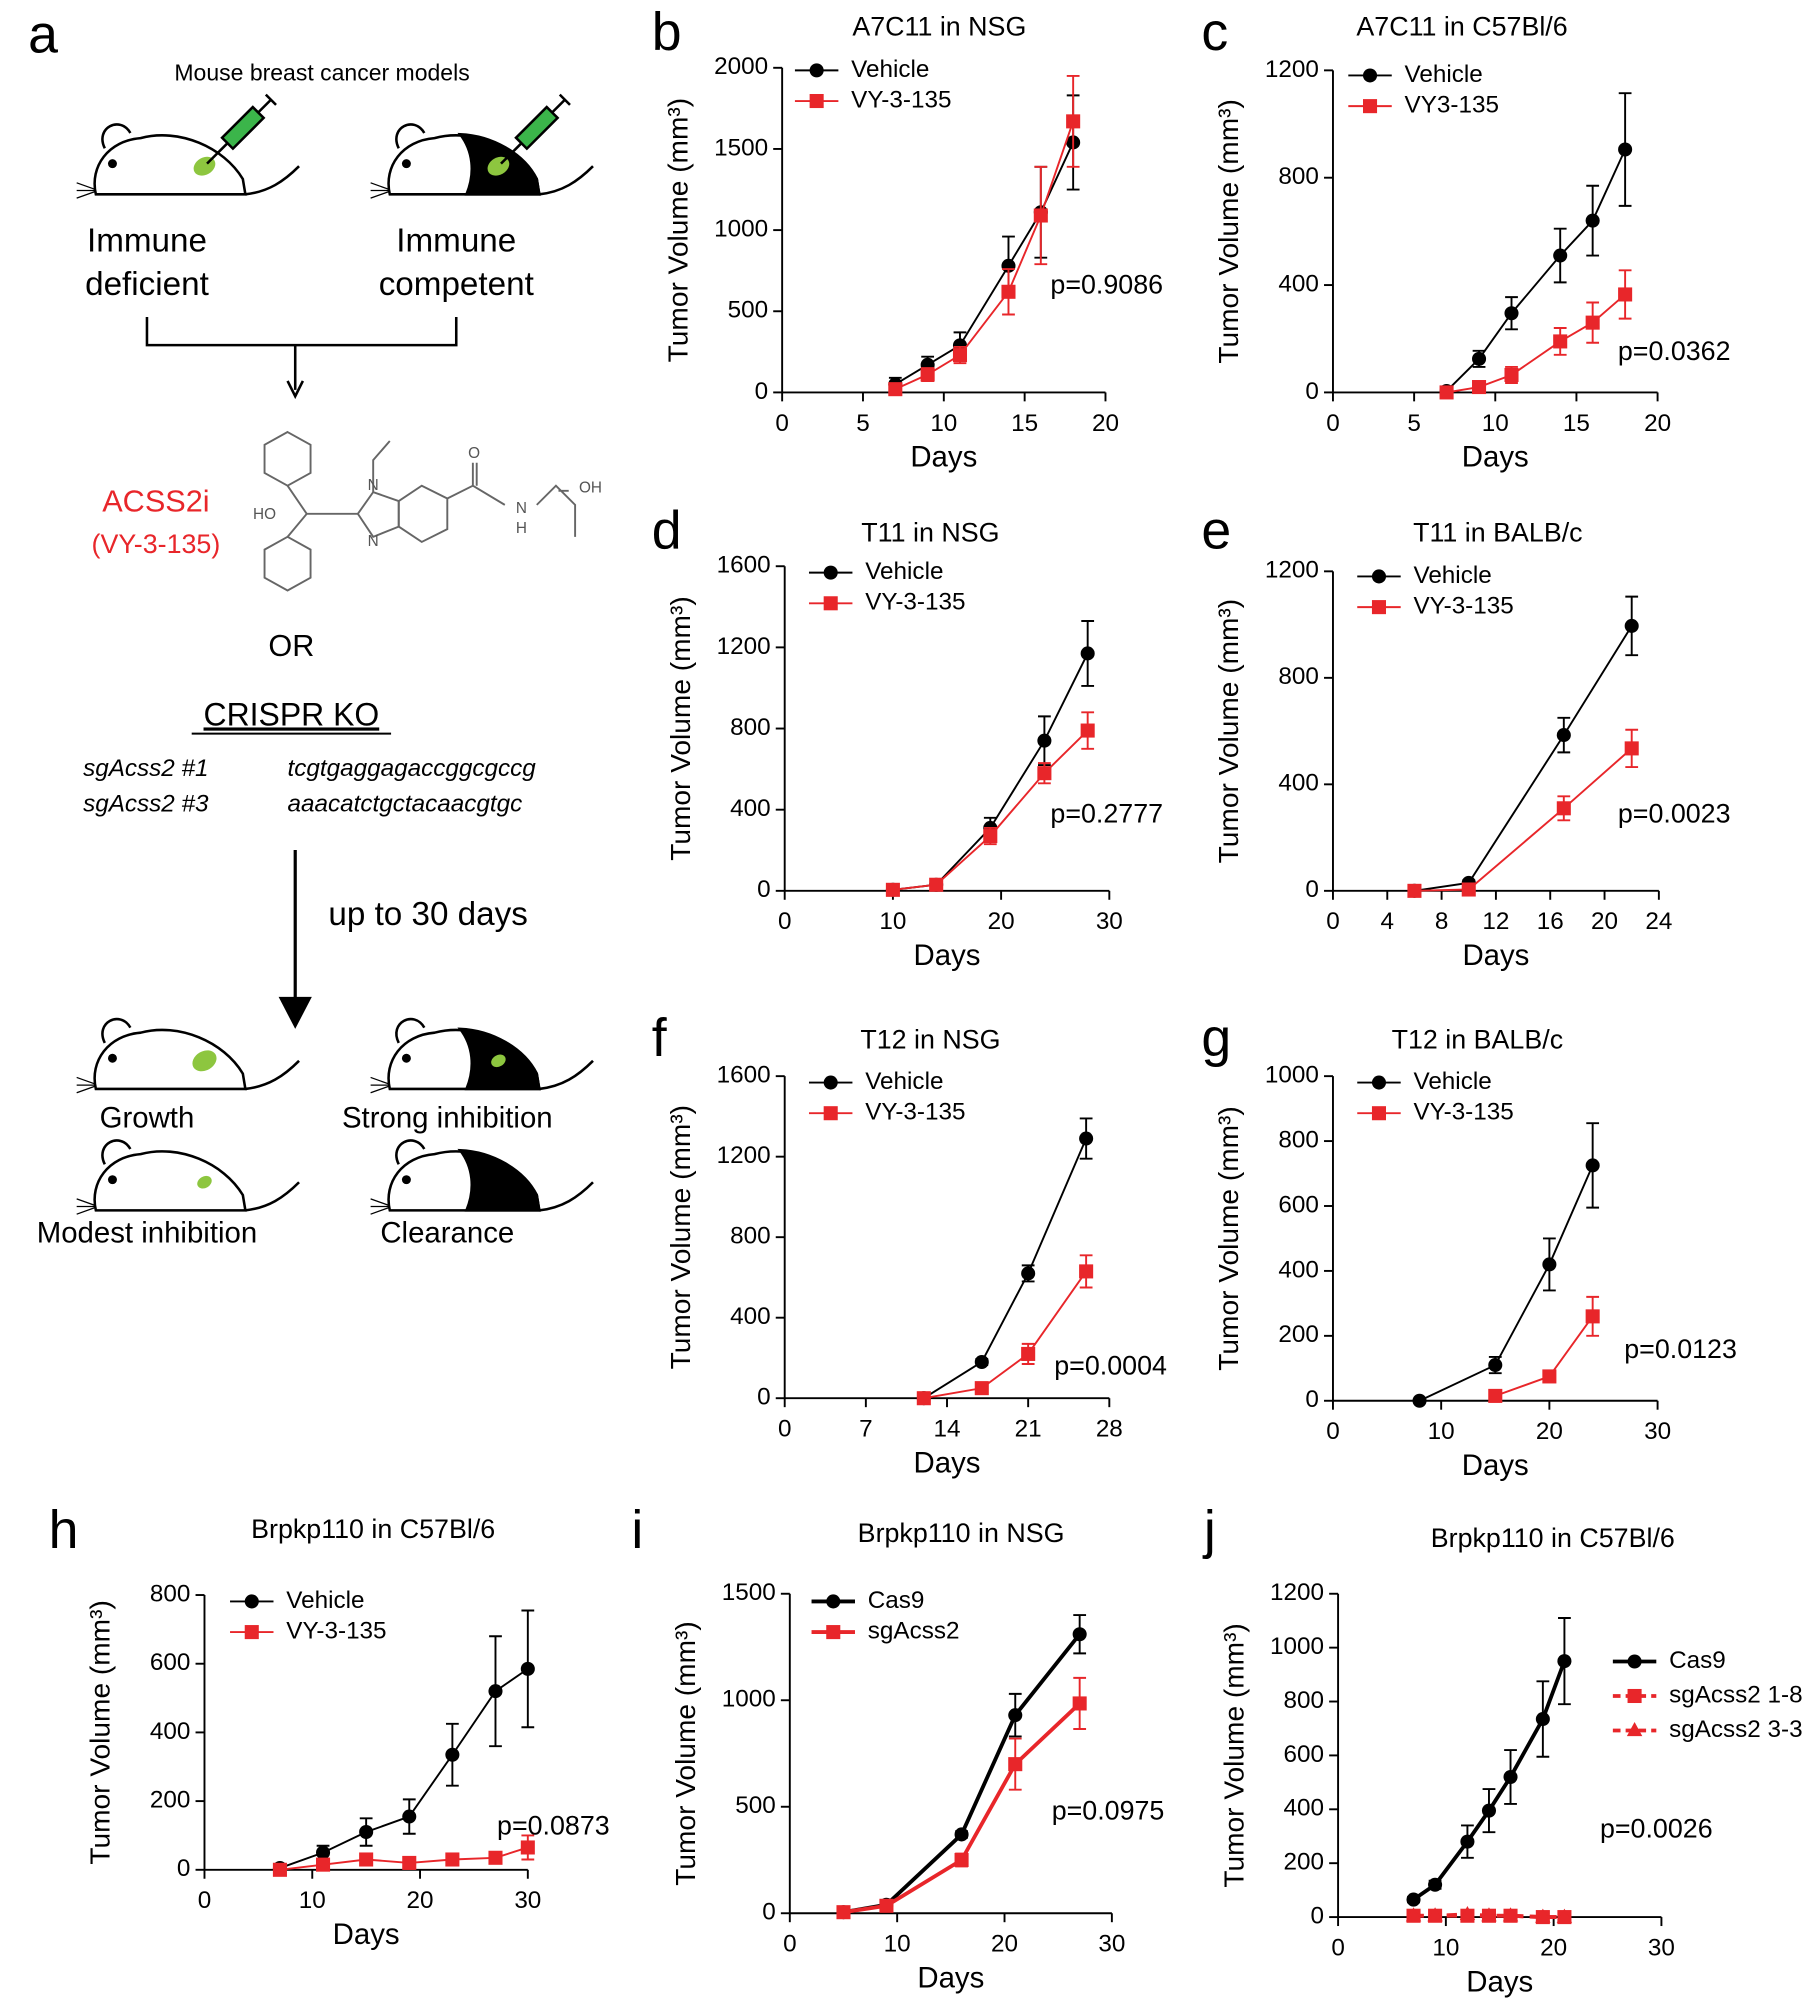 The width and height of the screenshot is (1802, 2013). Describe the element at coordinates (537, 128) in the screenshot. I see `syringe-barrel` at that location.